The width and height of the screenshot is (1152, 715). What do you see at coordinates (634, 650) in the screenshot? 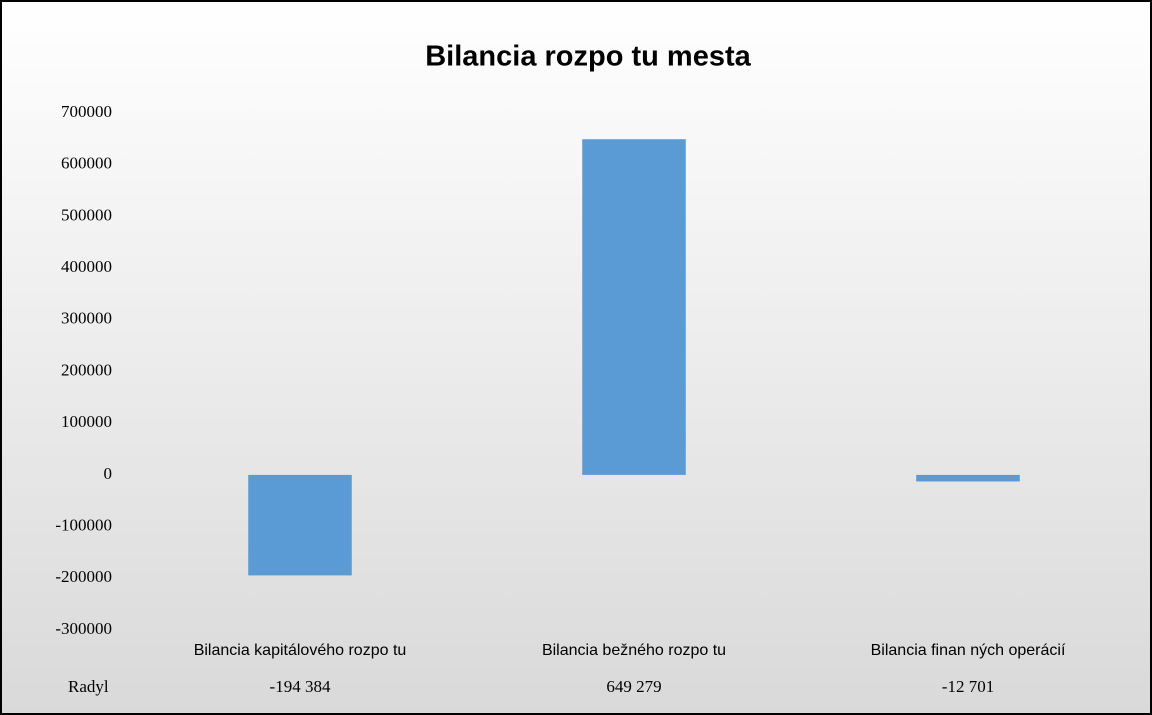
I see `x-tick-label: Bilancia bežného rozpo tu` at bounding box center [634, 650].